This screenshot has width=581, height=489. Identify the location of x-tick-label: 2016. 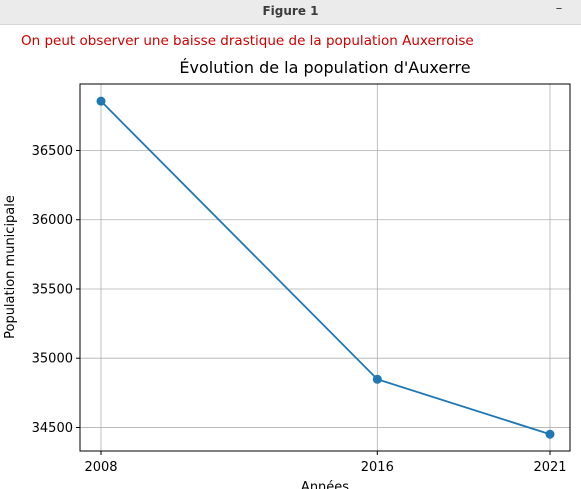
(377, 467).